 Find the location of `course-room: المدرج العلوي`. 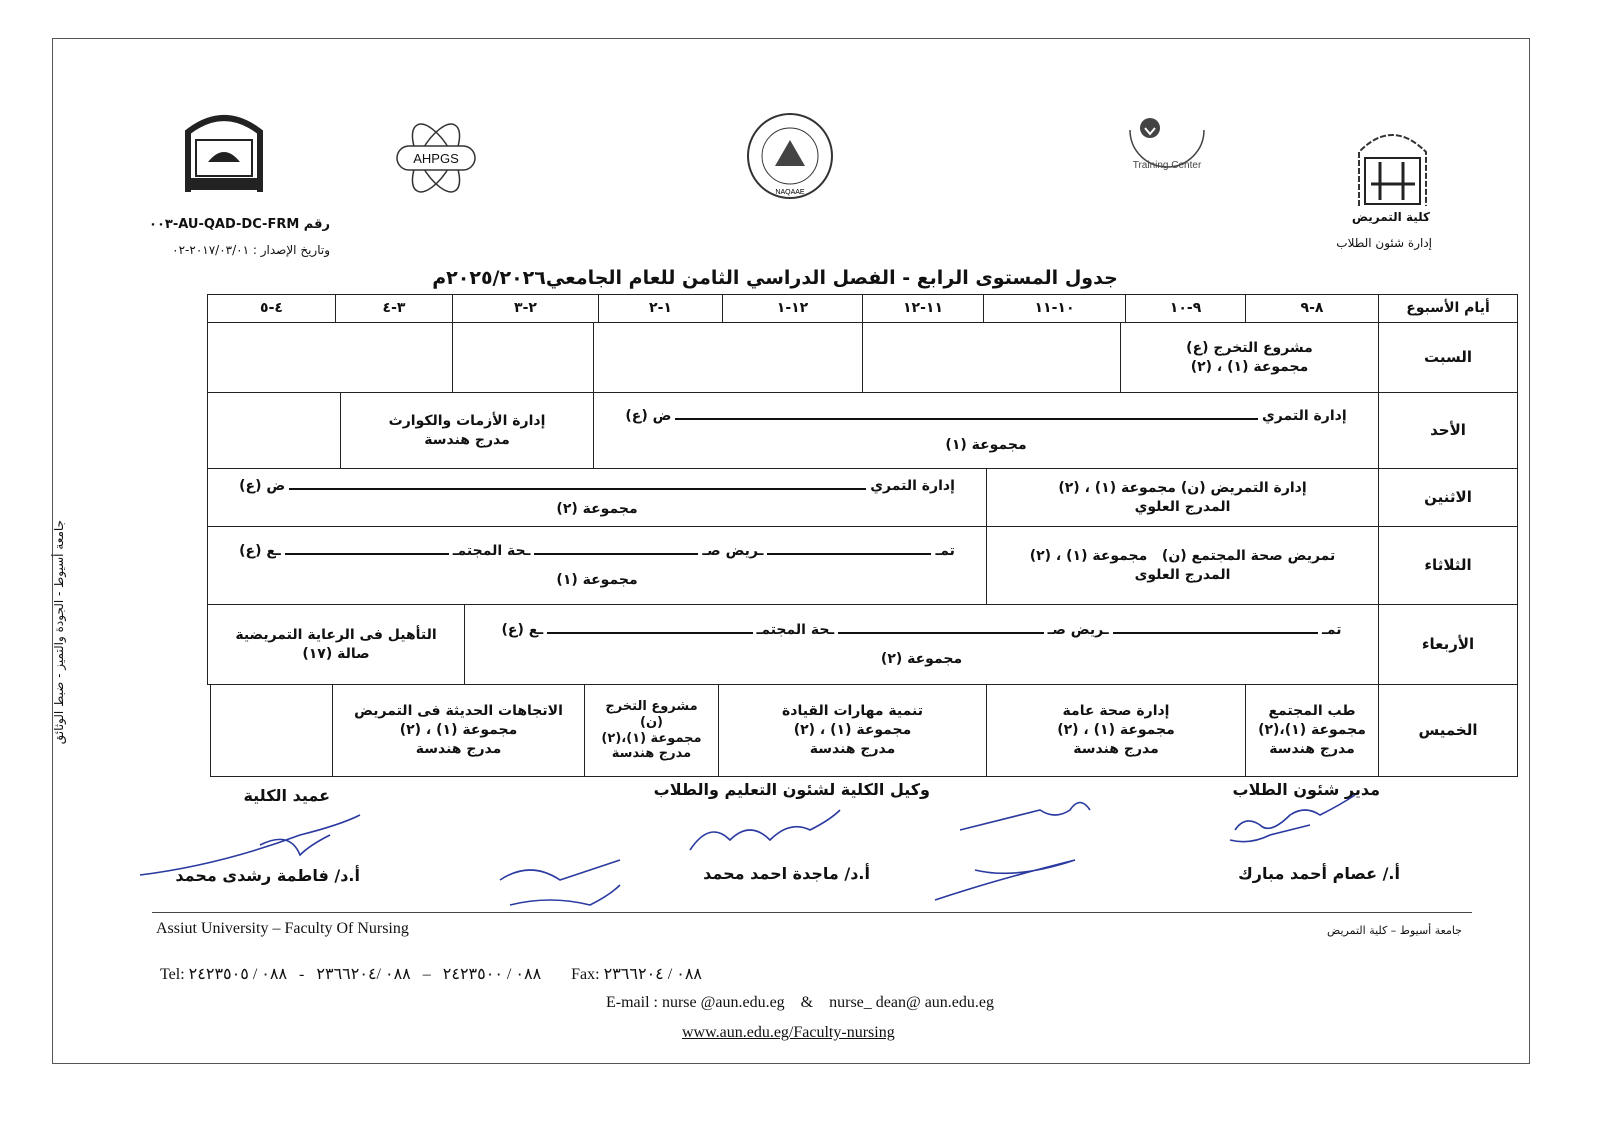

course-room: المدرج العلوي is located at coordinates (1182, 506).